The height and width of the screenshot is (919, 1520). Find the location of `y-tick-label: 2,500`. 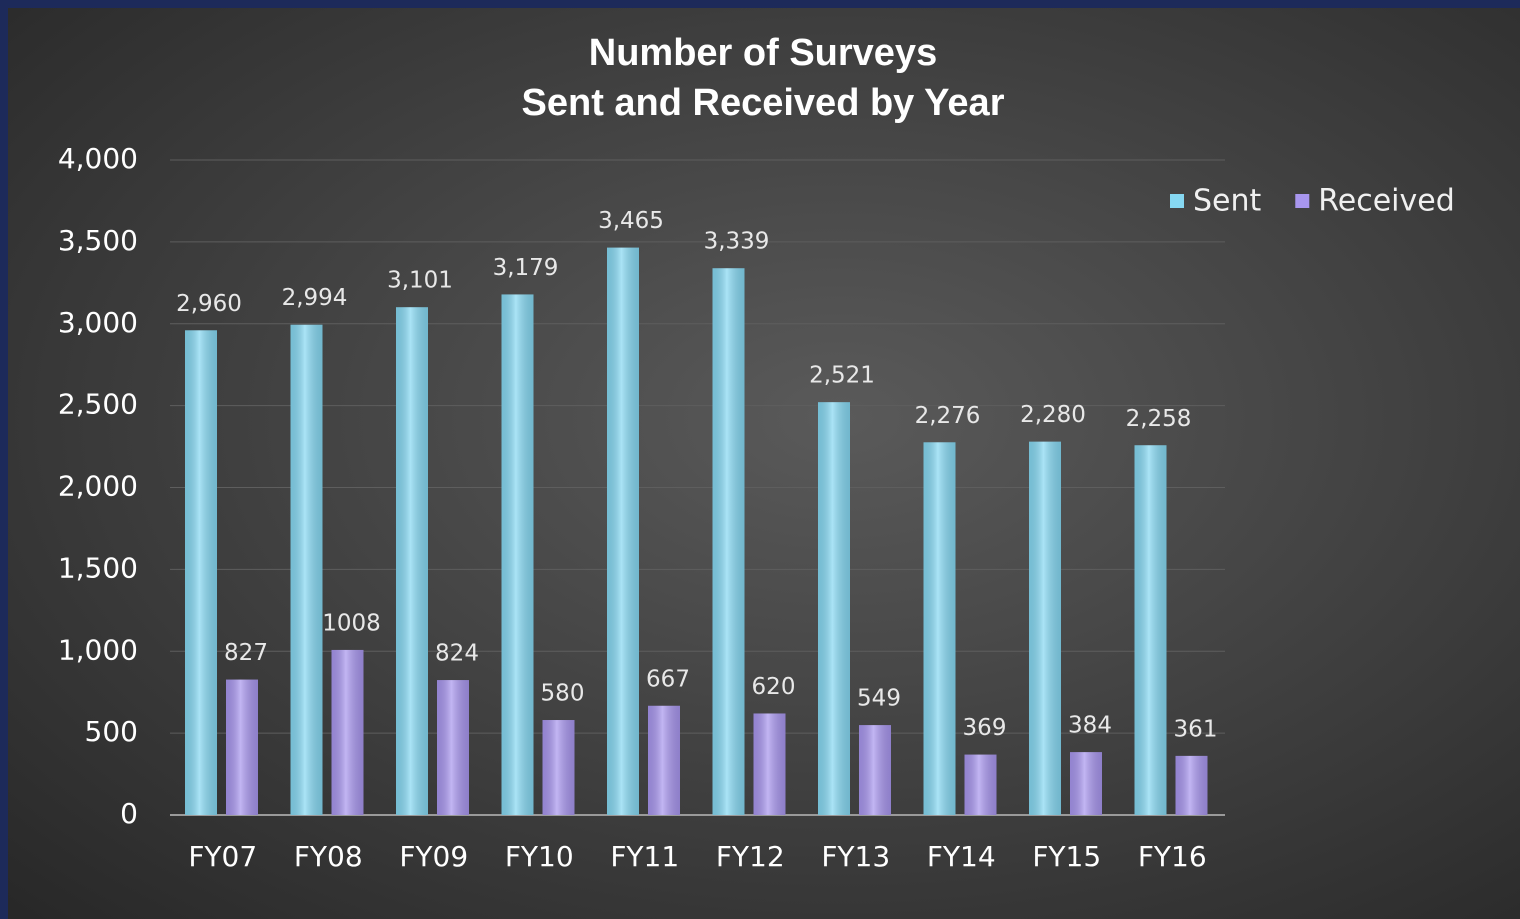

y-tick-label: 2,500 is located at coordinates (98, 404).